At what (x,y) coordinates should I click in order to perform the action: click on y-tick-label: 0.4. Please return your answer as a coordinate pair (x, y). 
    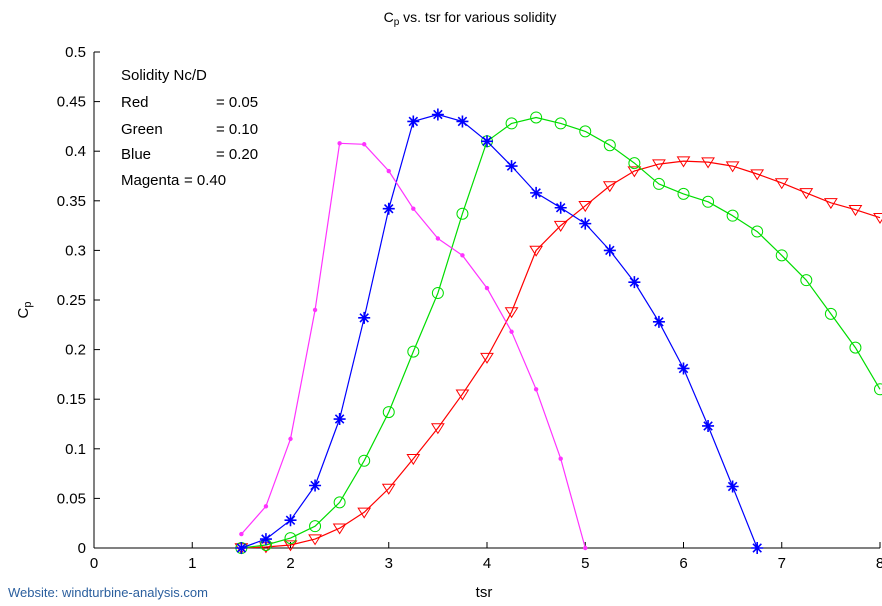
    Looking at the image, I should click on (75, 151).